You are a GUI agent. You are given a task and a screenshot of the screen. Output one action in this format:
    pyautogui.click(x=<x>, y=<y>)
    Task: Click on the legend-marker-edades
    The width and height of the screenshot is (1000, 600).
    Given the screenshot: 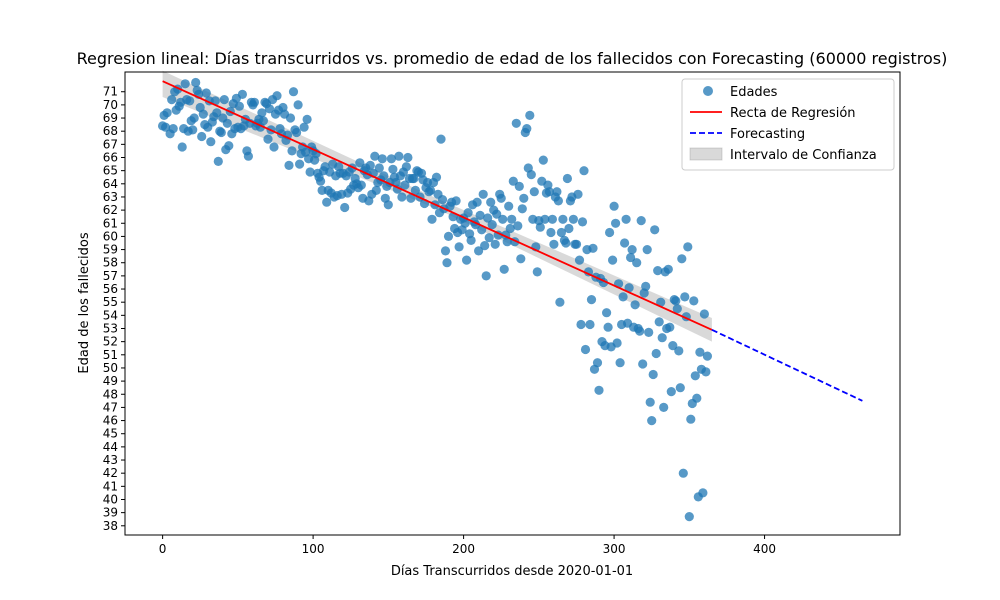 What is the action you would take?
    pyautogui.click(x=708, y=91)
    